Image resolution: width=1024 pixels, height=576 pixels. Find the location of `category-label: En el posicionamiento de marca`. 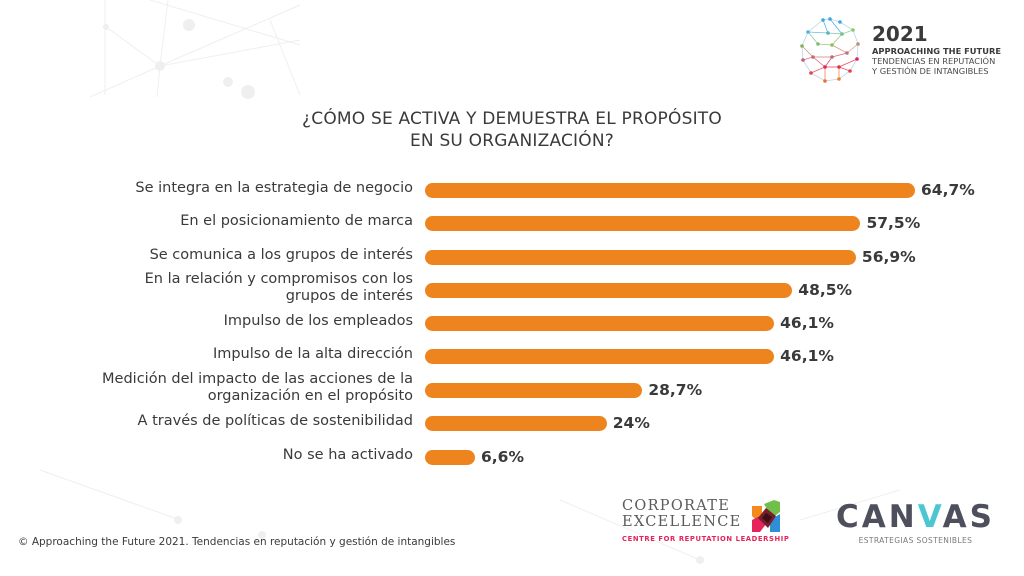

category-label: En el posicionamiento de marca is located at coordinates (296, 221).